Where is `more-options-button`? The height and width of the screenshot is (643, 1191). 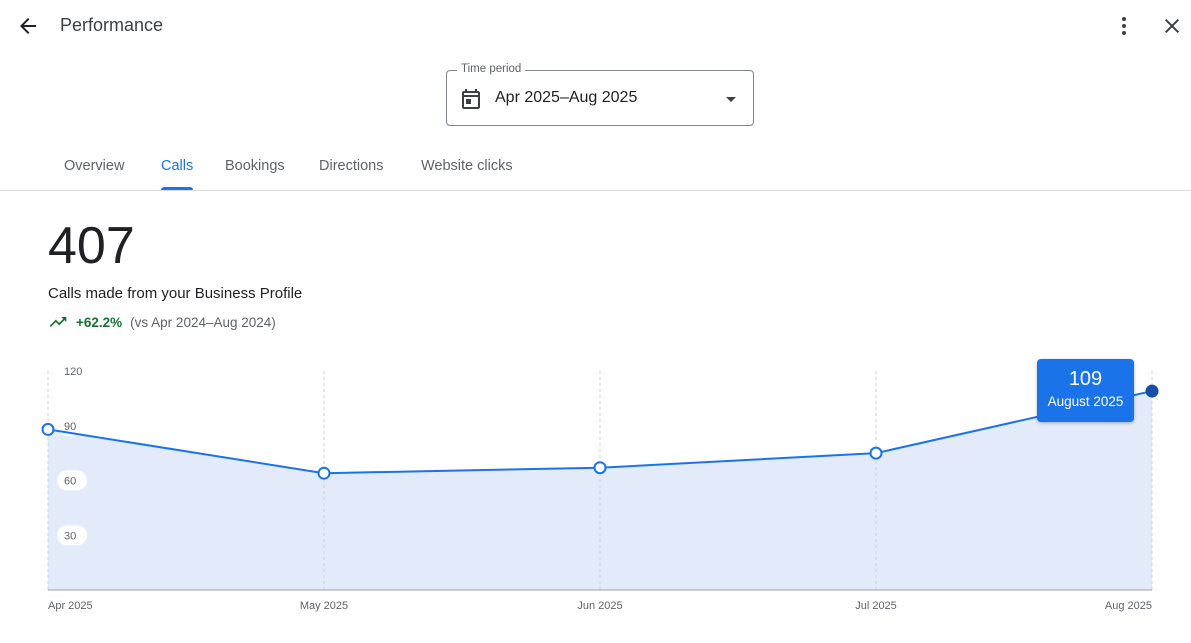 more-options-button is located at coordinates (1124, 26).